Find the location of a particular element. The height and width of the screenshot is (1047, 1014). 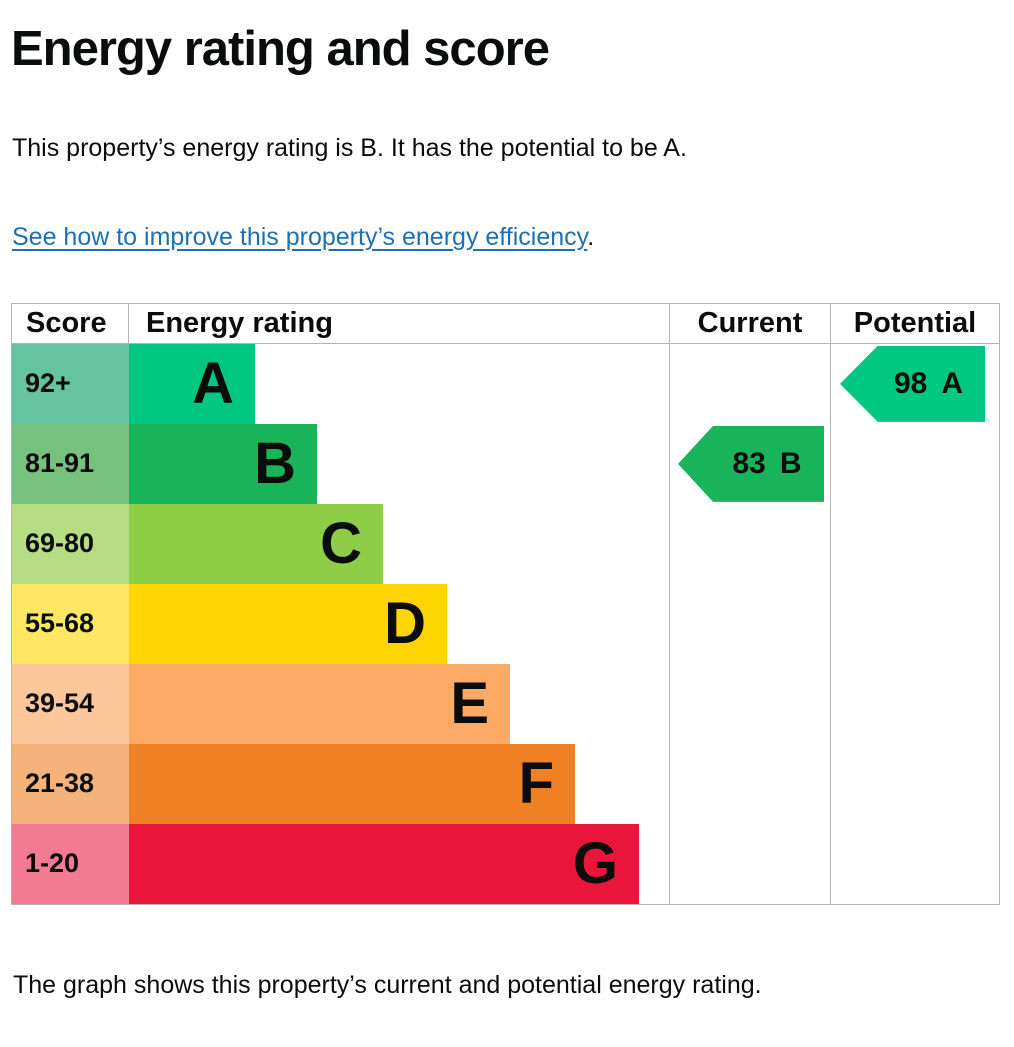

band-letter-c: C is located at coordinates (341, 543).